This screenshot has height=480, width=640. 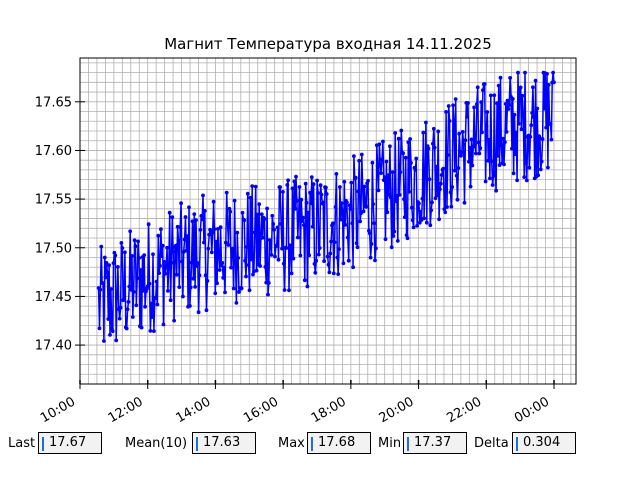 What do you see at coordinates (328, 44) in the screenshot?
I see `chart-title: Магнит Температура входная 14.11.2025` at bounding box center [328, 44].